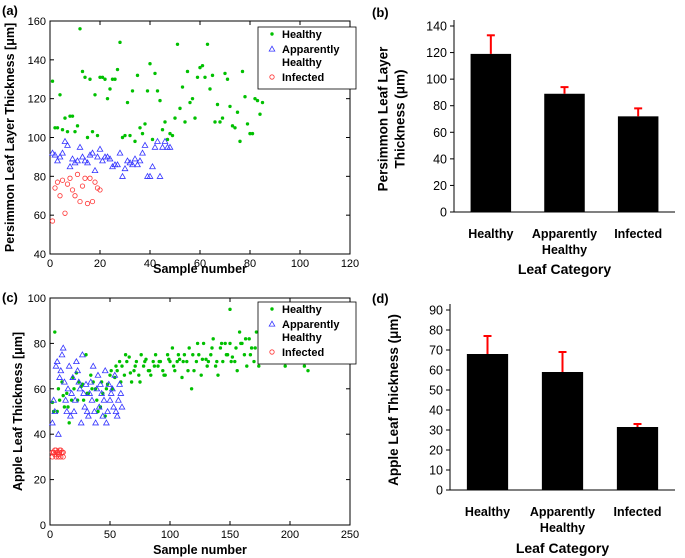 The height and width of the screenshot is (558, 685). Describe the element at coordinates (43, 526) in the screenshot. I see `y-tick-label: 0` at that location.